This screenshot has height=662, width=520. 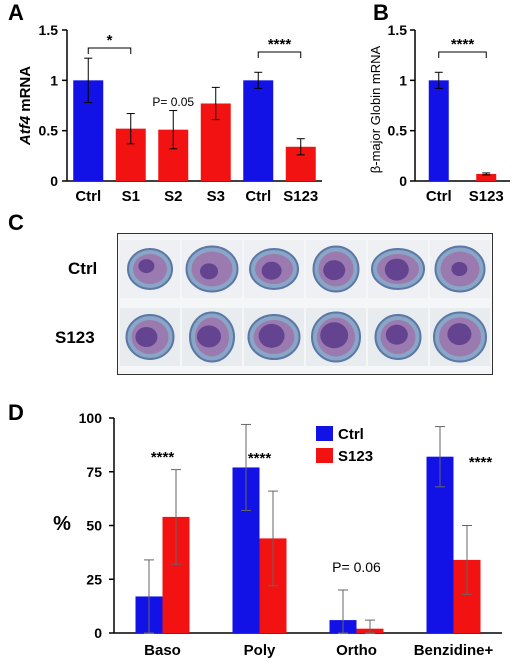 What do you see at coordinates (324, 433) in the screenshot?
I see `legend-swatch-ctrl` at bounding box center [324, 433].